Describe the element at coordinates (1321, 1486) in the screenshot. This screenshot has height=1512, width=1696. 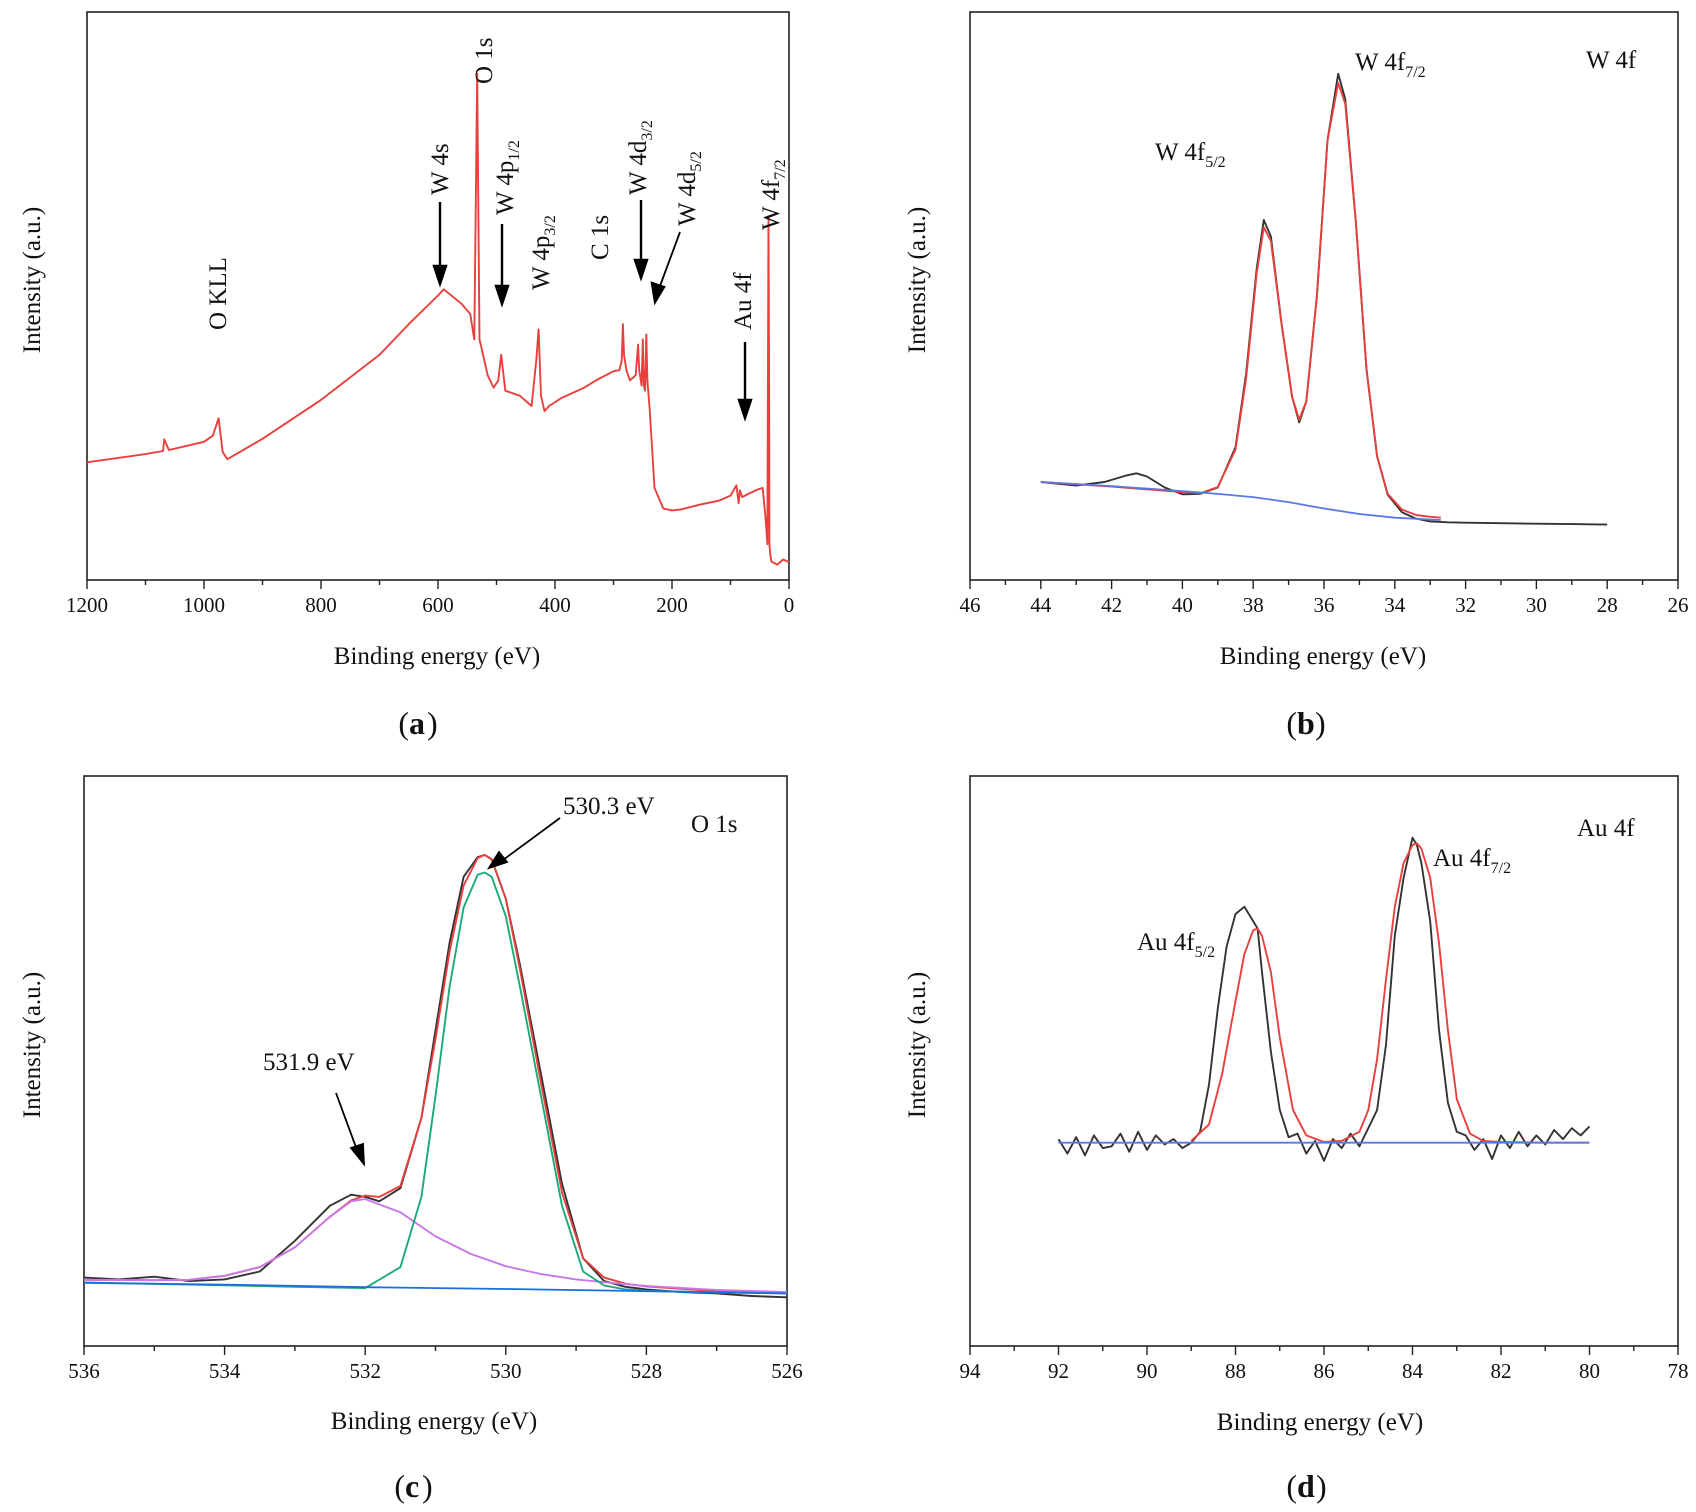
I see `panel-d-label-close: )` at that location.